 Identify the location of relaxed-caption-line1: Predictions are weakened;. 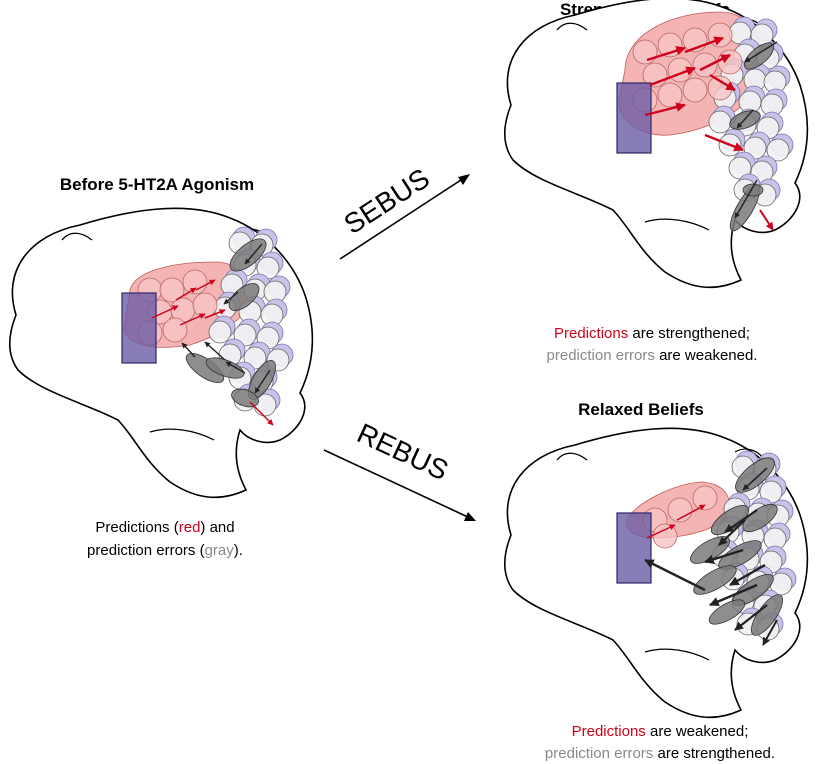
(660, 731).